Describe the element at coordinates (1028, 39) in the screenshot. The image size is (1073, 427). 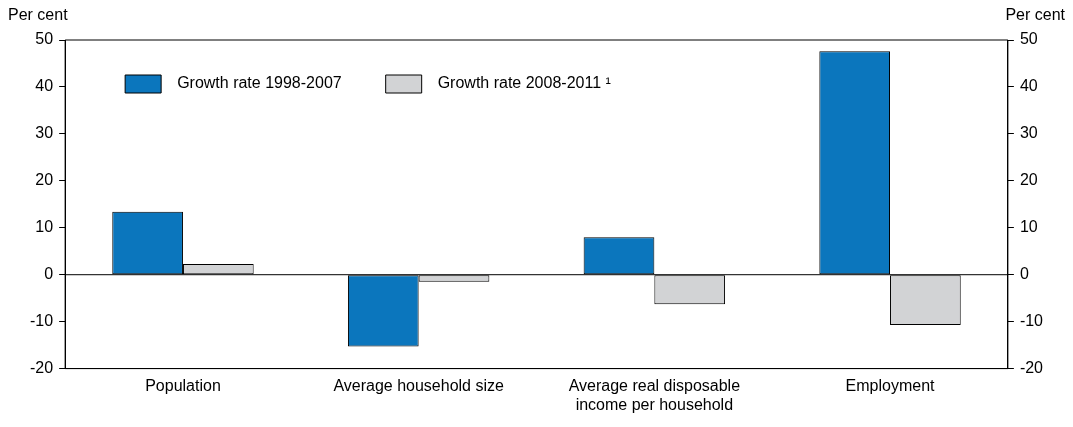
I see `y2-tick-label: 50` at that location.